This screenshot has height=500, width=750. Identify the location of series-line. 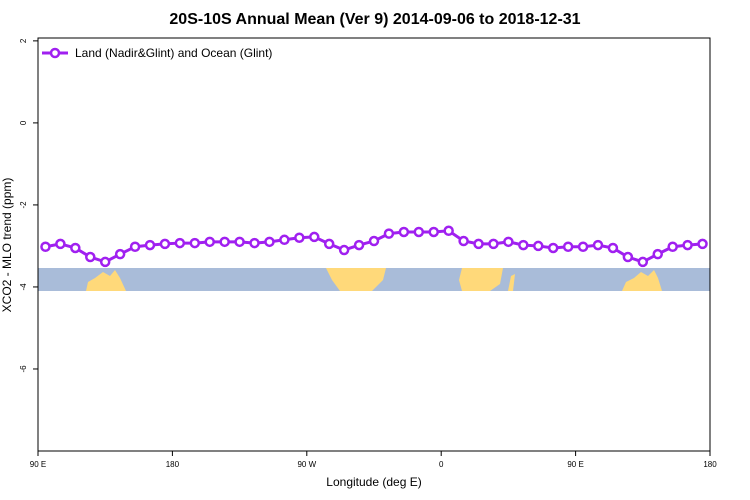
(374, 246).